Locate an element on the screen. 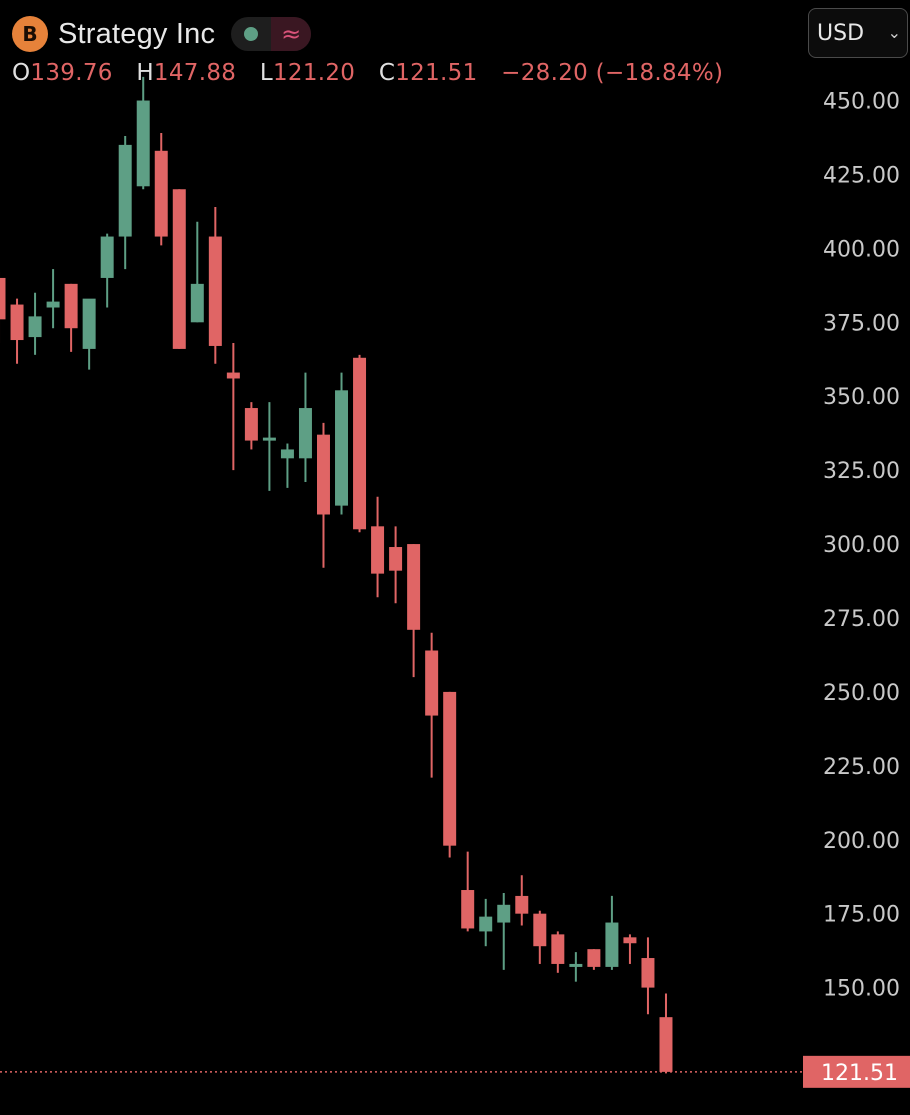  last-price-tag is located at coordinates (856, 1071).